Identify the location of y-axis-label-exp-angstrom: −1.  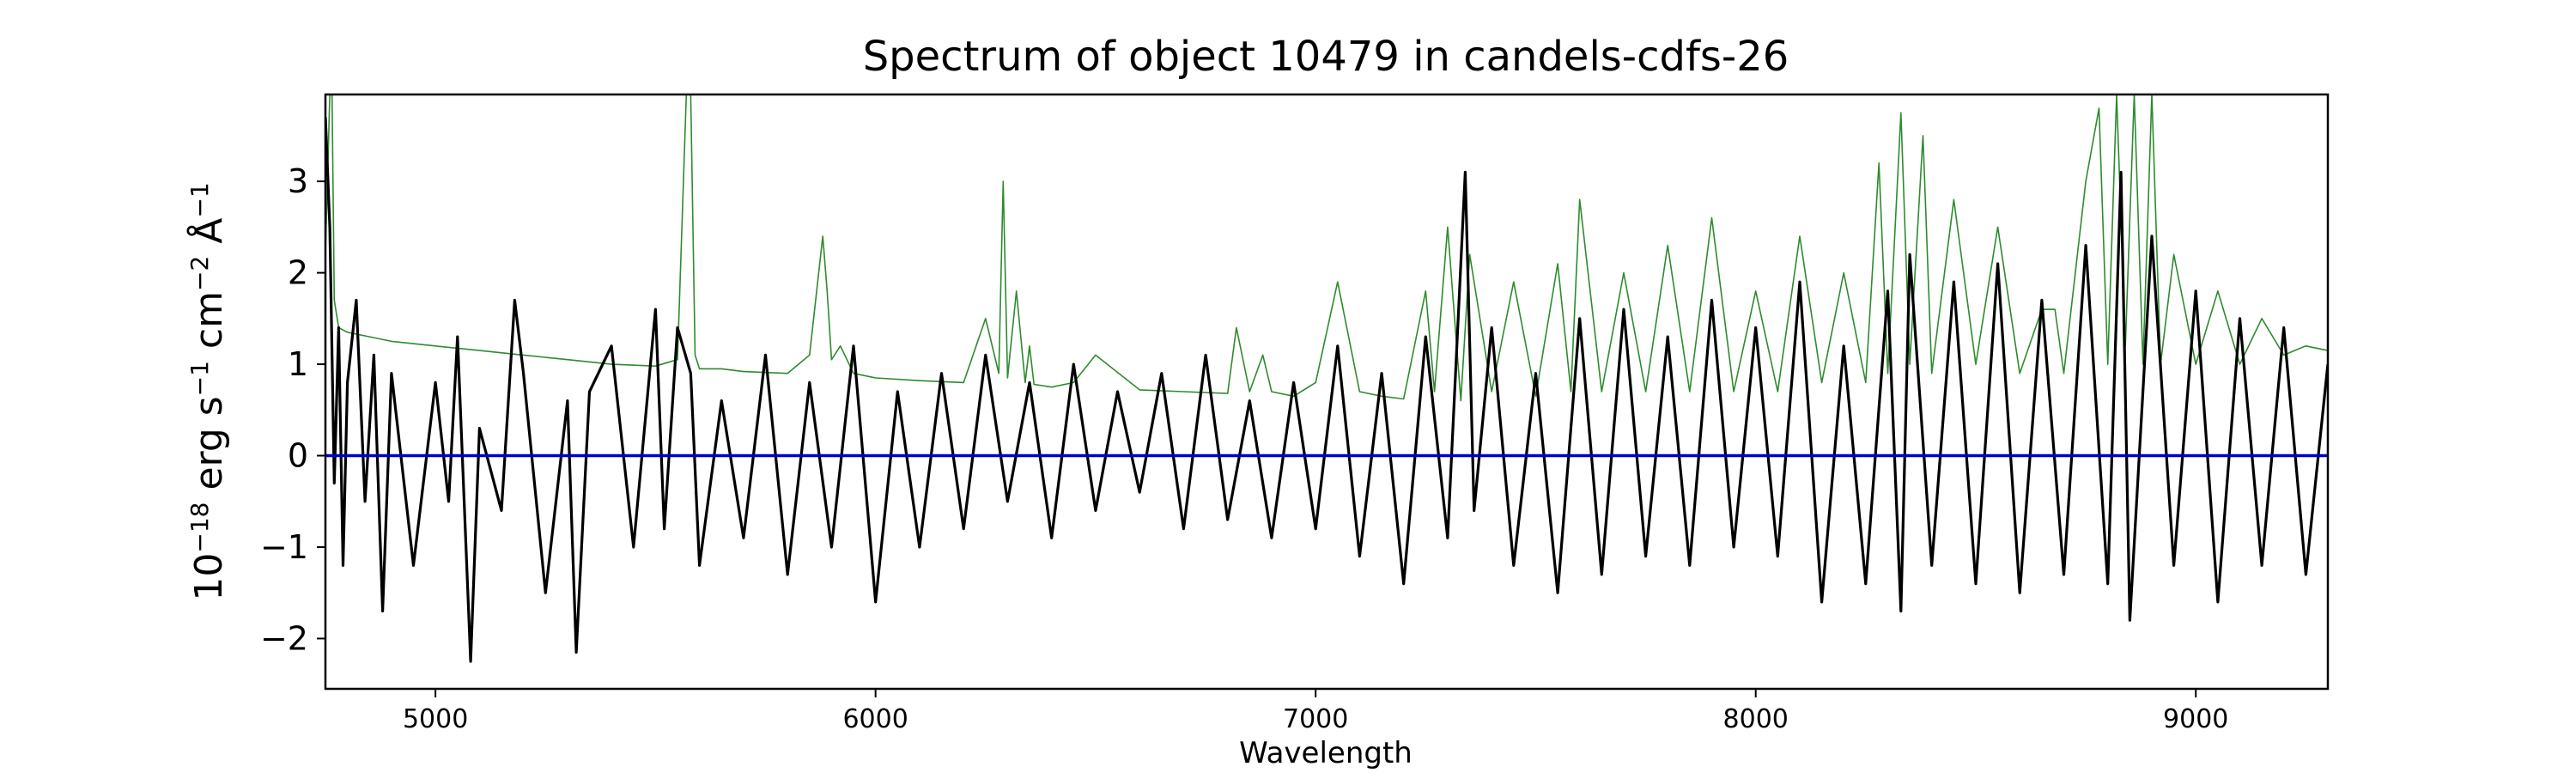
(199, 199).